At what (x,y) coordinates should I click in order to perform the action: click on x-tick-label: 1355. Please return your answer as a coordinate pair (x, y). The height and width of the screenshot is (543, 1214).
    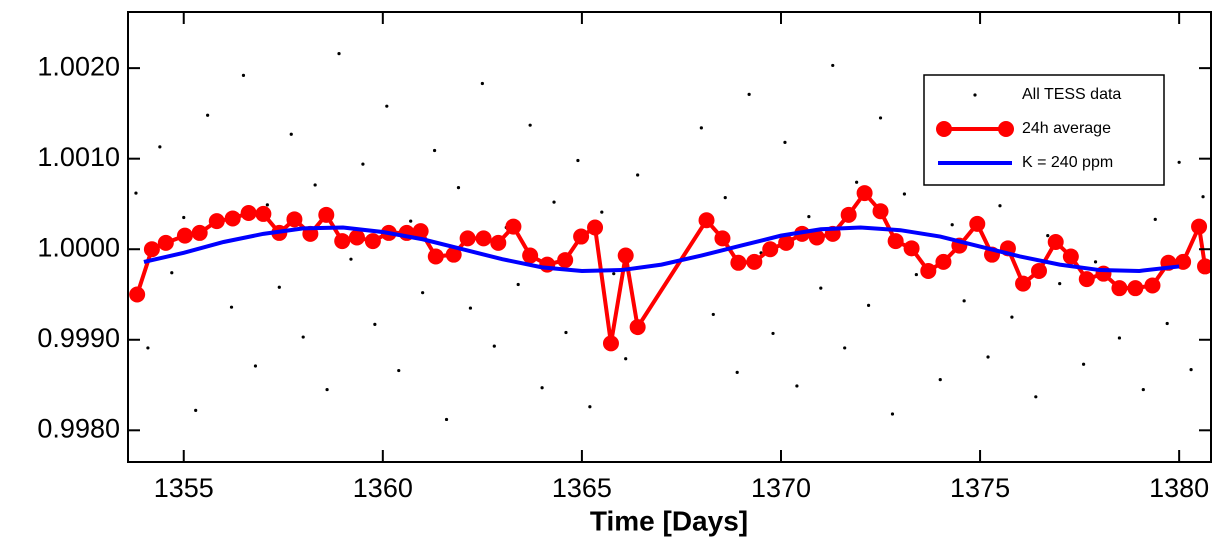
    Looking at the image, I should click on (184, 488).